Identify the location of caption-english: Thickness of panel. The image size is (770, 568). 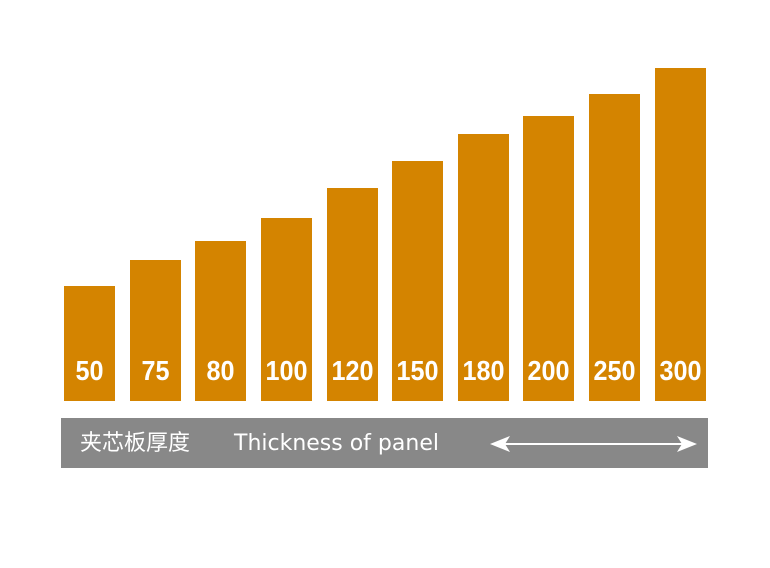
(336, 443).